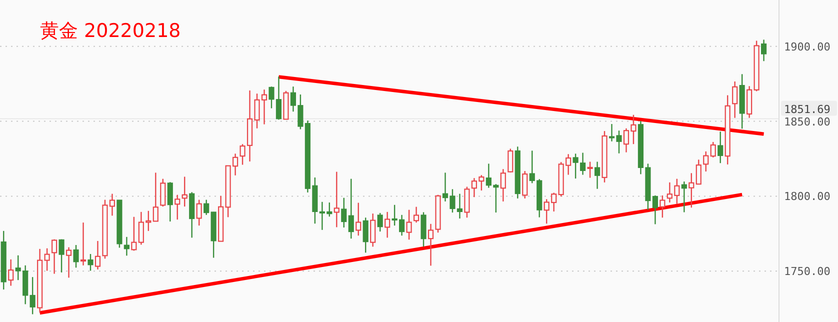  Describe the element at coordinates (807, 109) in the screenshot. I see `ref-line-label: 1851.69` at that location.